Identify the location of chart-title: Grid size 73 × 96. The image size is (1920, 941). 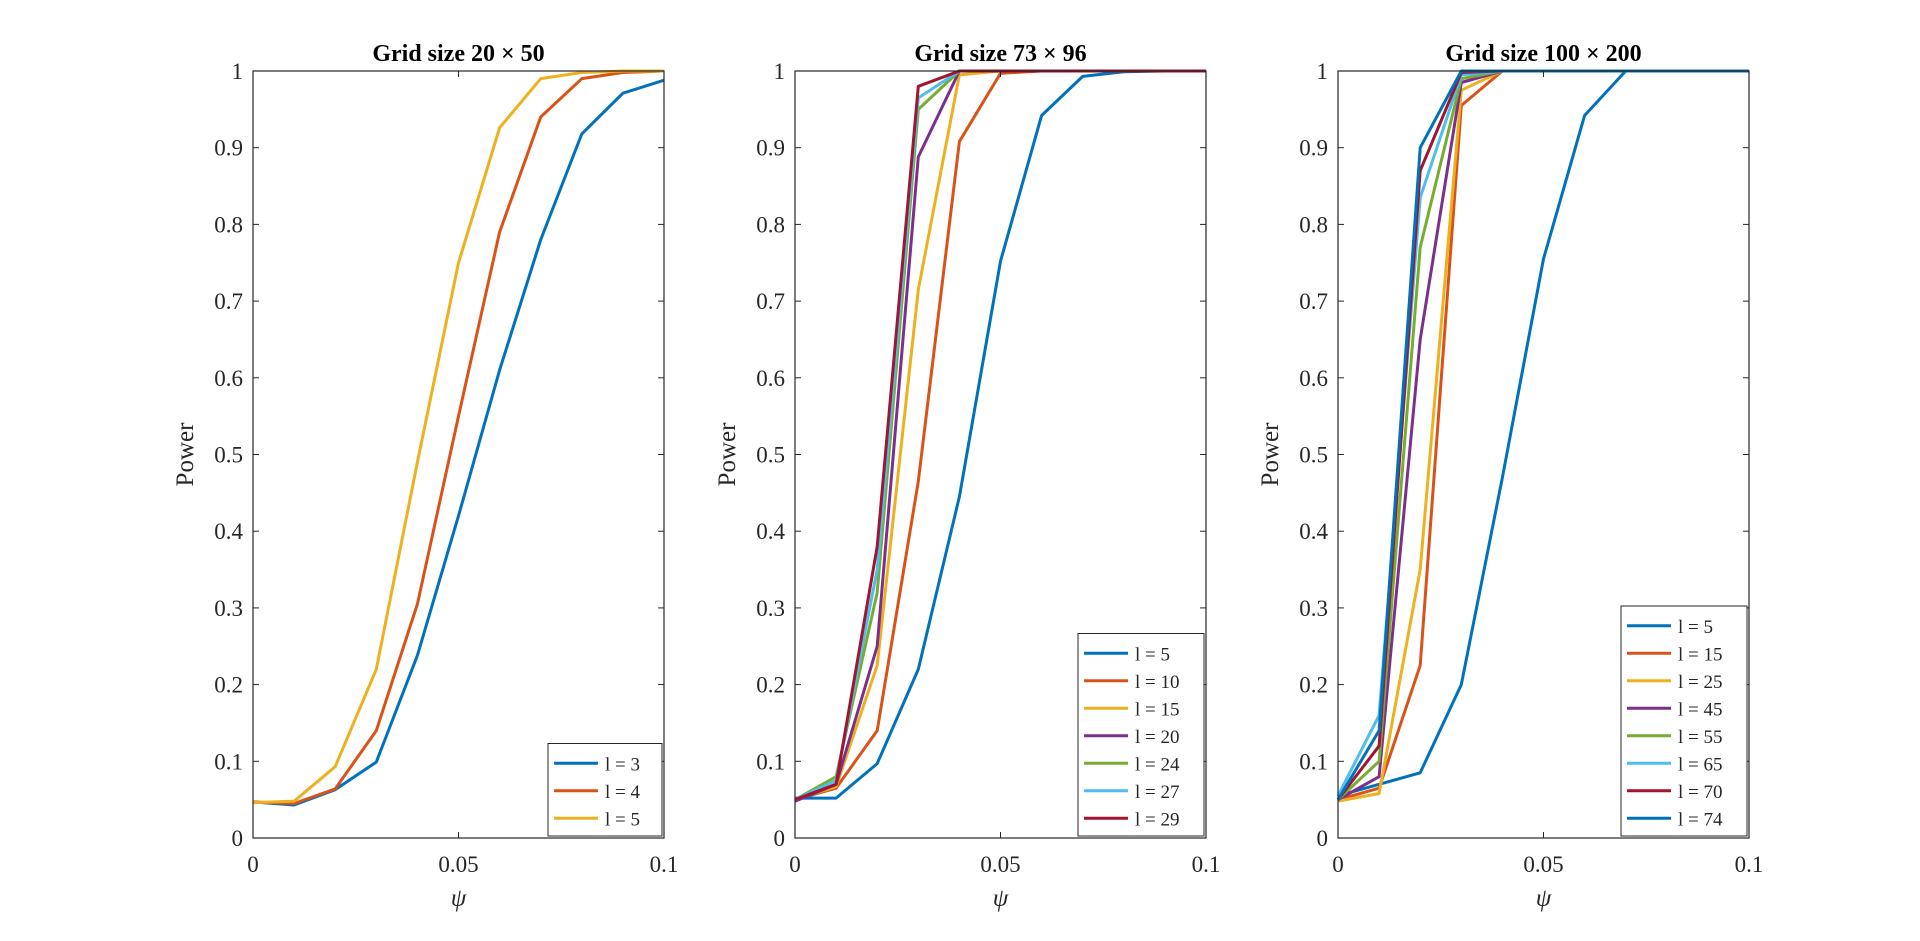
(1000, 54).